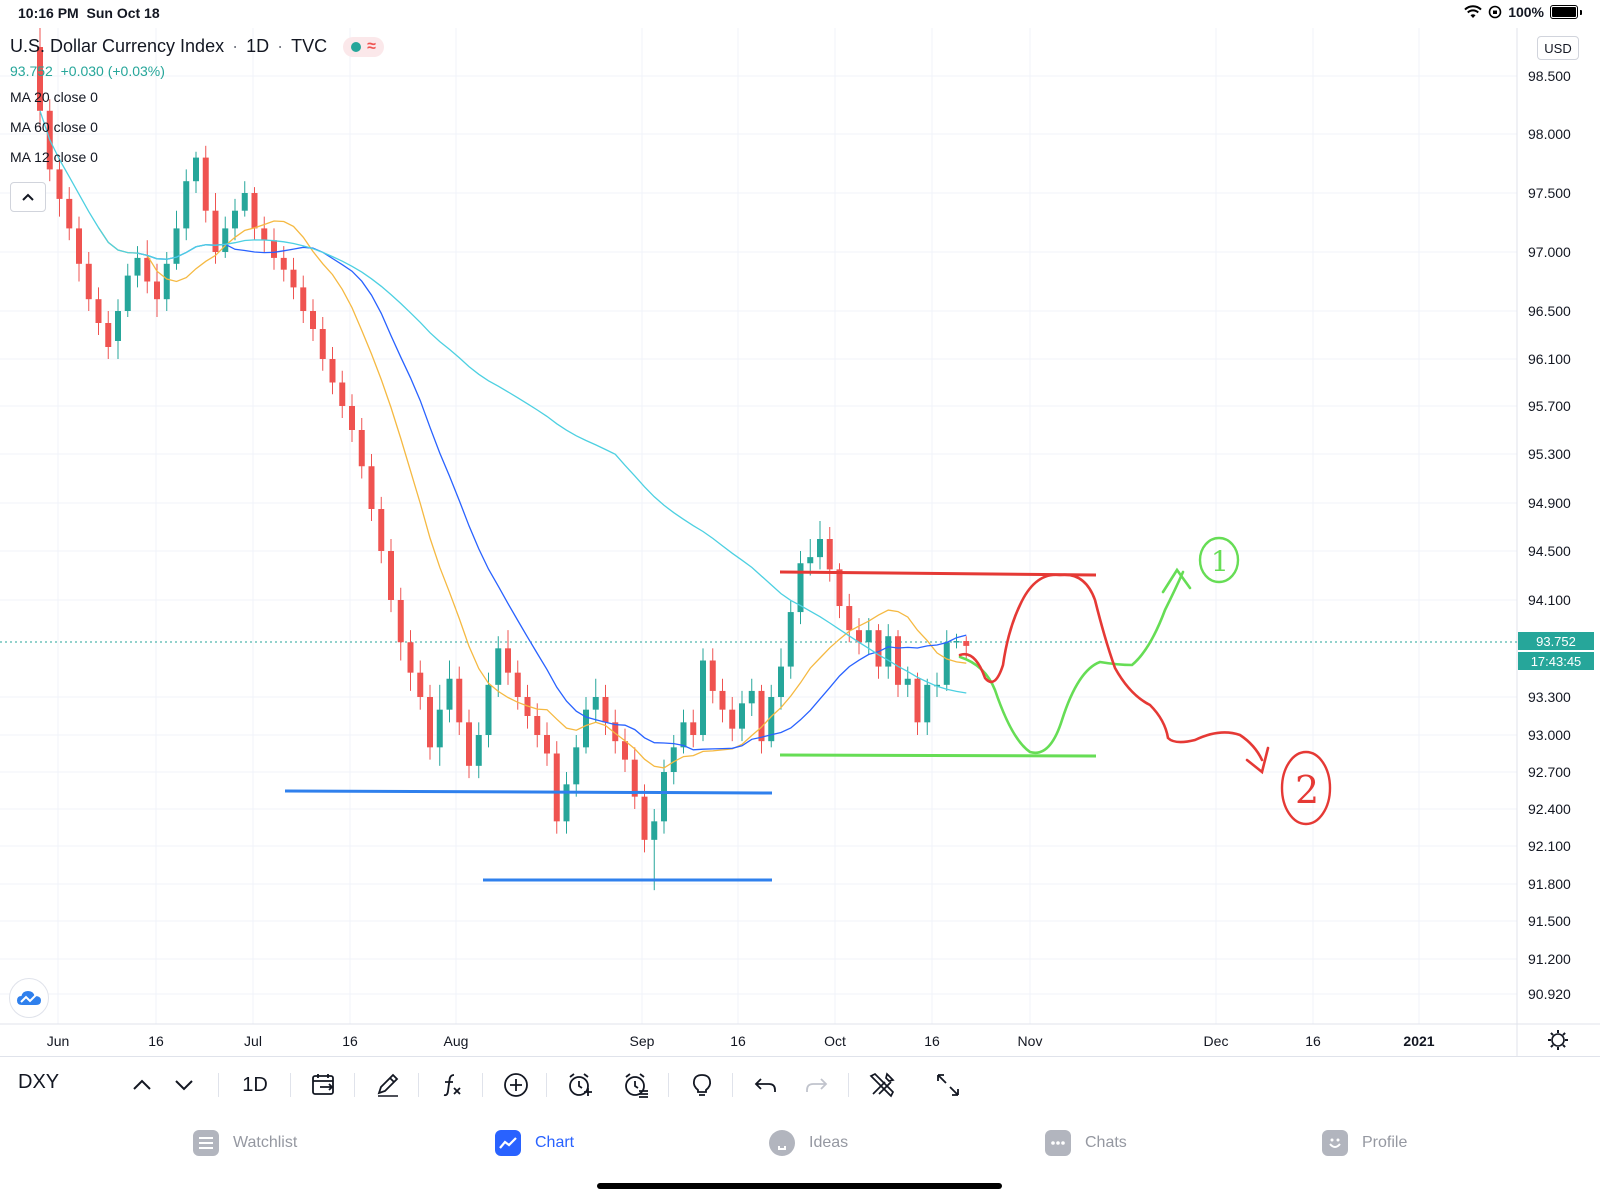  I want to click on watchlist-icon, so click(206, 1143).